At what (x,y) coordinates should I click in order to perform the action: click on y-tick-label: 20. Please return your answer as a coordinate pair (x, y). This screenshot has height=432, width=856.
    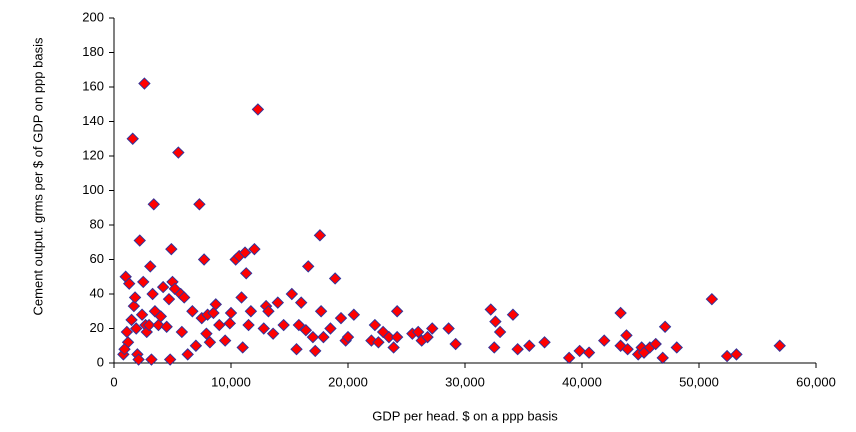
    Looking at the image, I should click on (97, 327).